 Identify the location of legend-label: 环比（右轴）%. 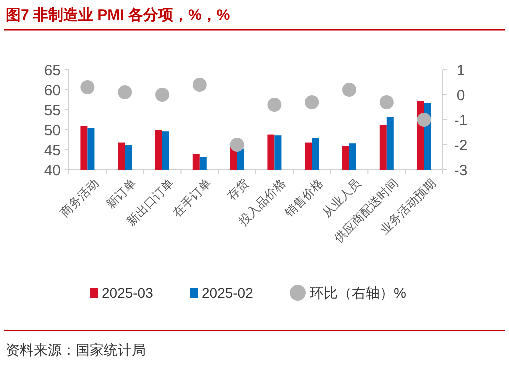
(358, 292).